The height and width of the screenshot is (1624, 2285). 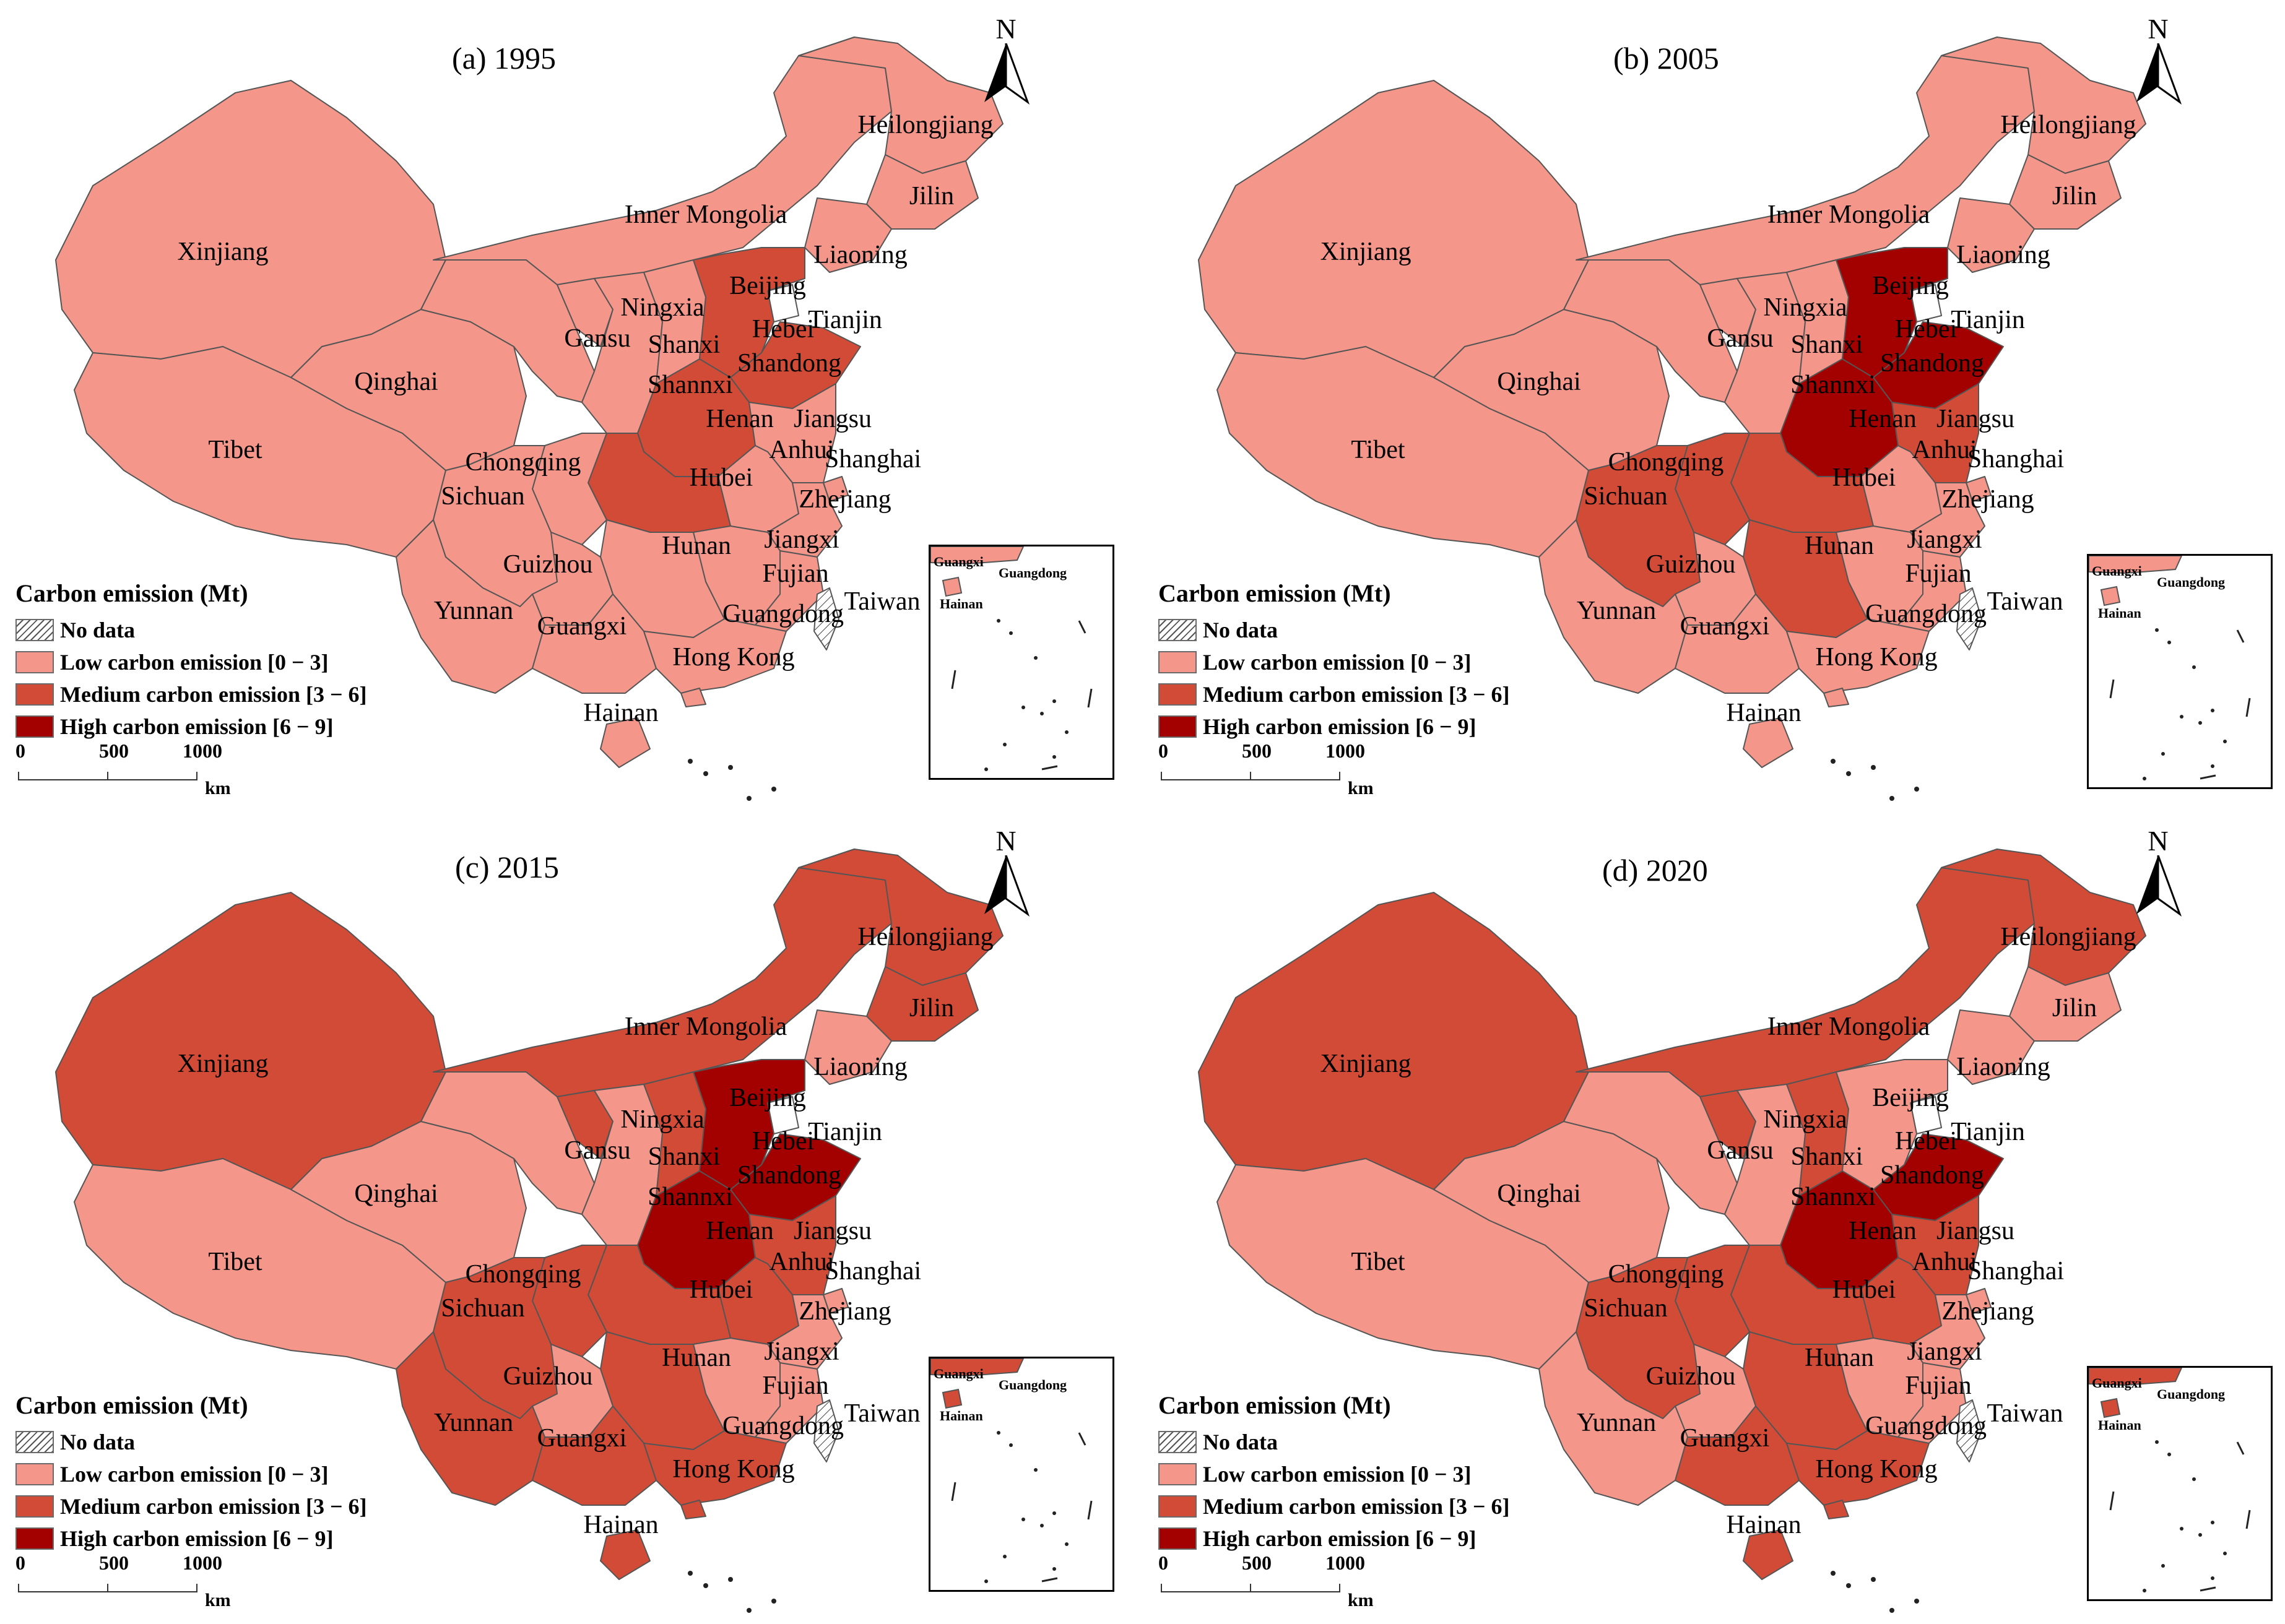 I want to click on inset-label-guangdong: Guangdong, so click(x=1033, y=1385).